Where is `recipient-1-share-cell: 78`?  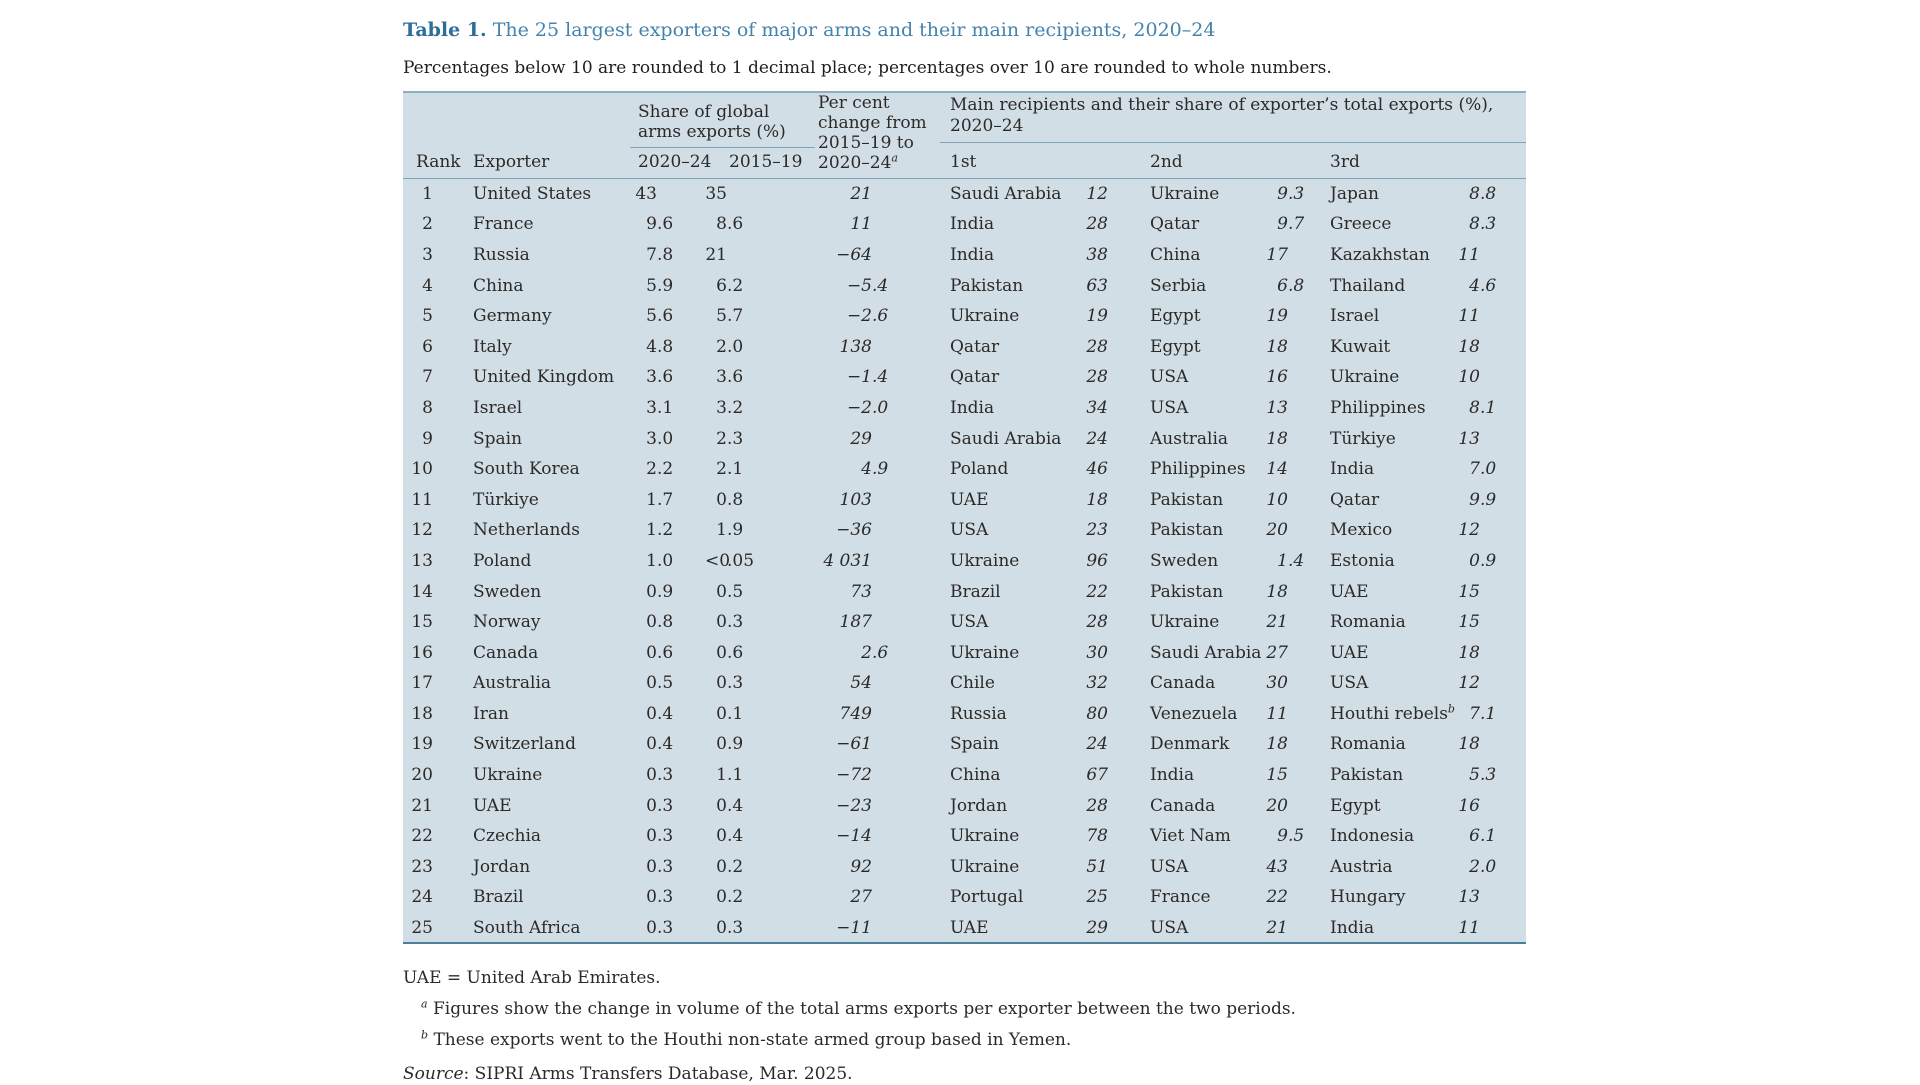
recipient-1-share-cell: 78 is located at coordinates (1097, 836).